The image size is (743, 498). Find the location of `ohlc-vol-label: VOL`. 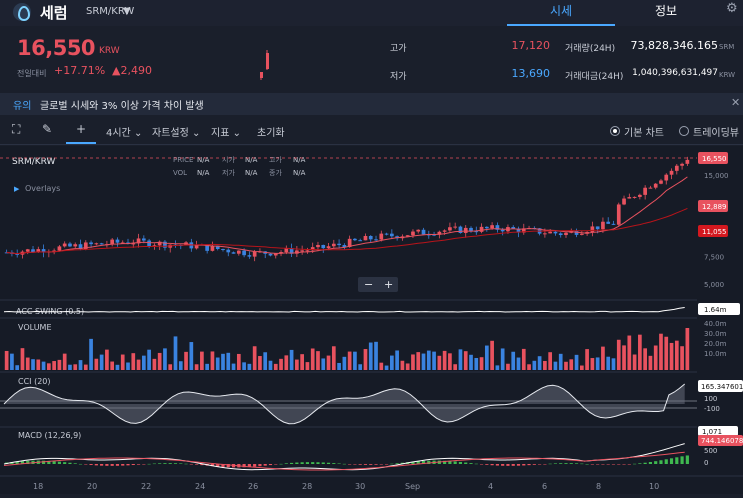

ohlc-vol-label: VOL is located at coordinates (180, 173).